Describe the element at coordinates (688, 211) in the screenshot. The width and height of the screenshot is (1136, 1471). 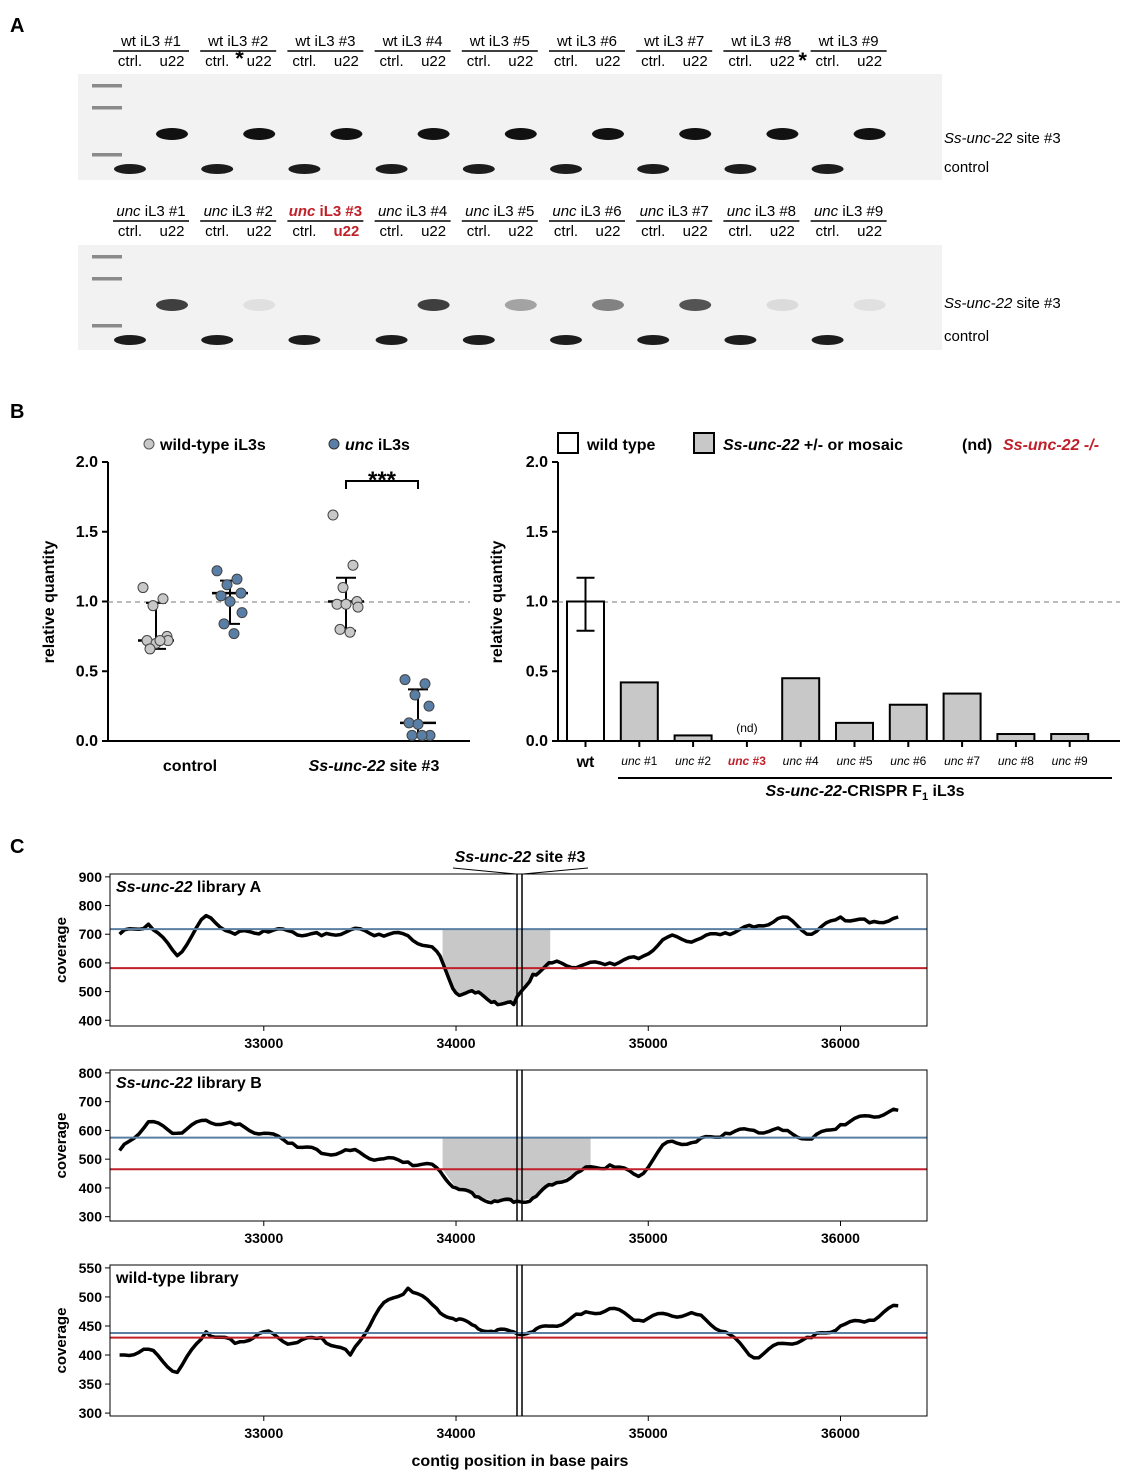
I see `gel-lane-label-rest: iL3 #7` at that location.